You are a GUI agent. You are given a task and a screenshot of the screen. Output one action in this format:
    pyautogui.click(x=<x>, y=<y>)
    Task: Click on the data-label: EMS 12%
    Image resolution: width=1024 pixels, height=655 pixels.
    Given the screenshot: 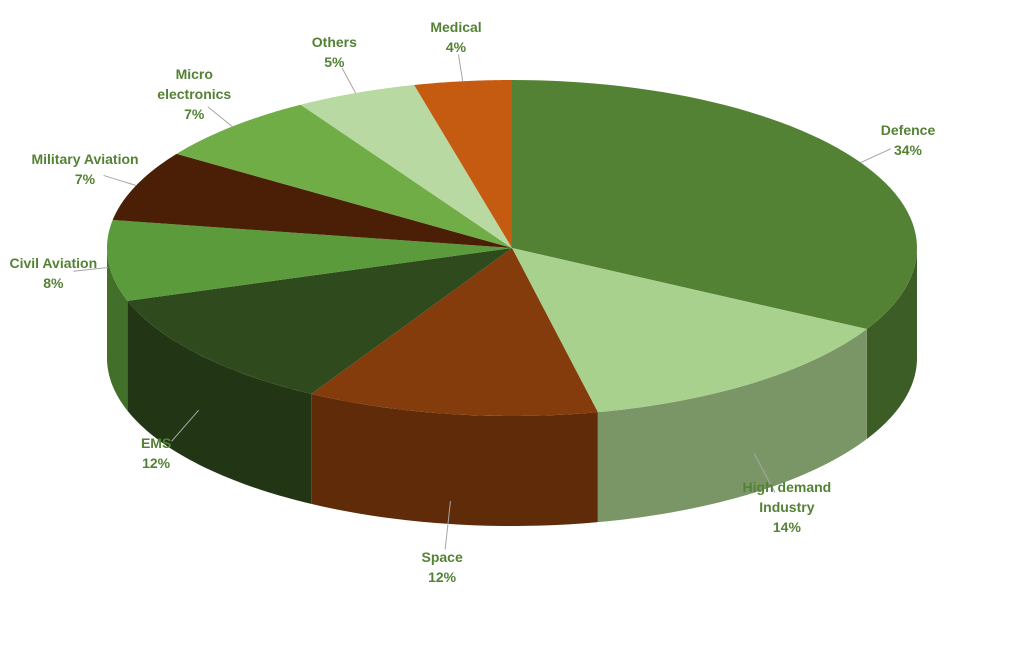 What is the action you would take?
    pyautogui.click(x=156, y=453)
    